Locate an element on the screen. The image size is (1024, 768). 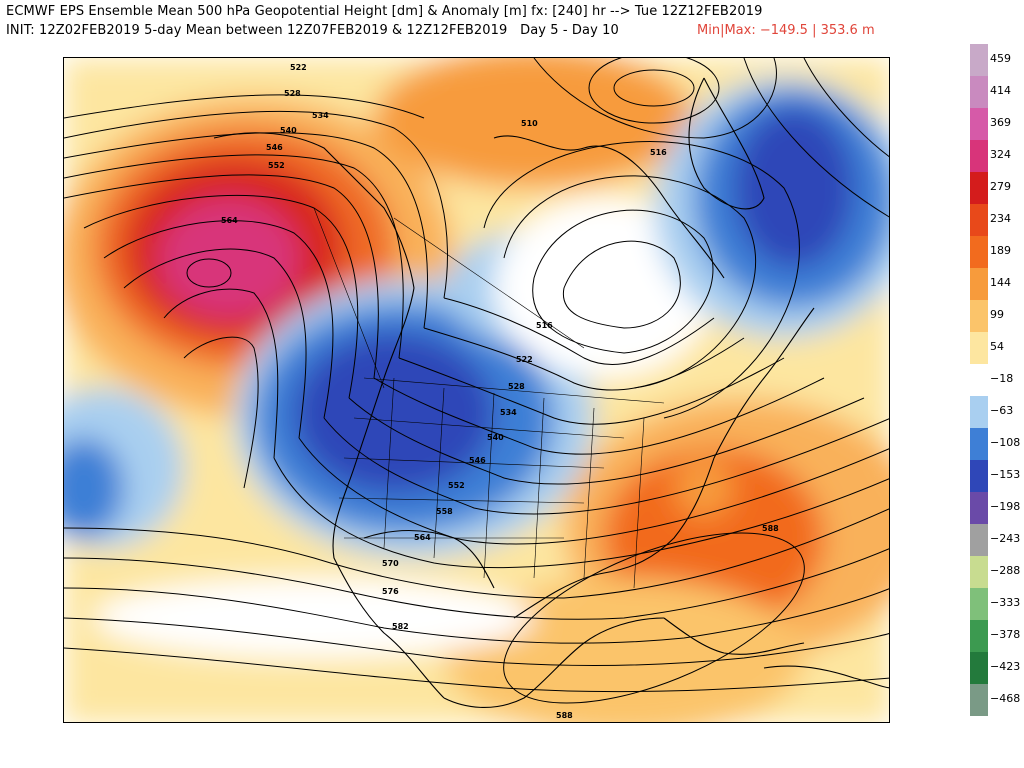
colorbar-label: −18 is located at coordinates (1002, 378).